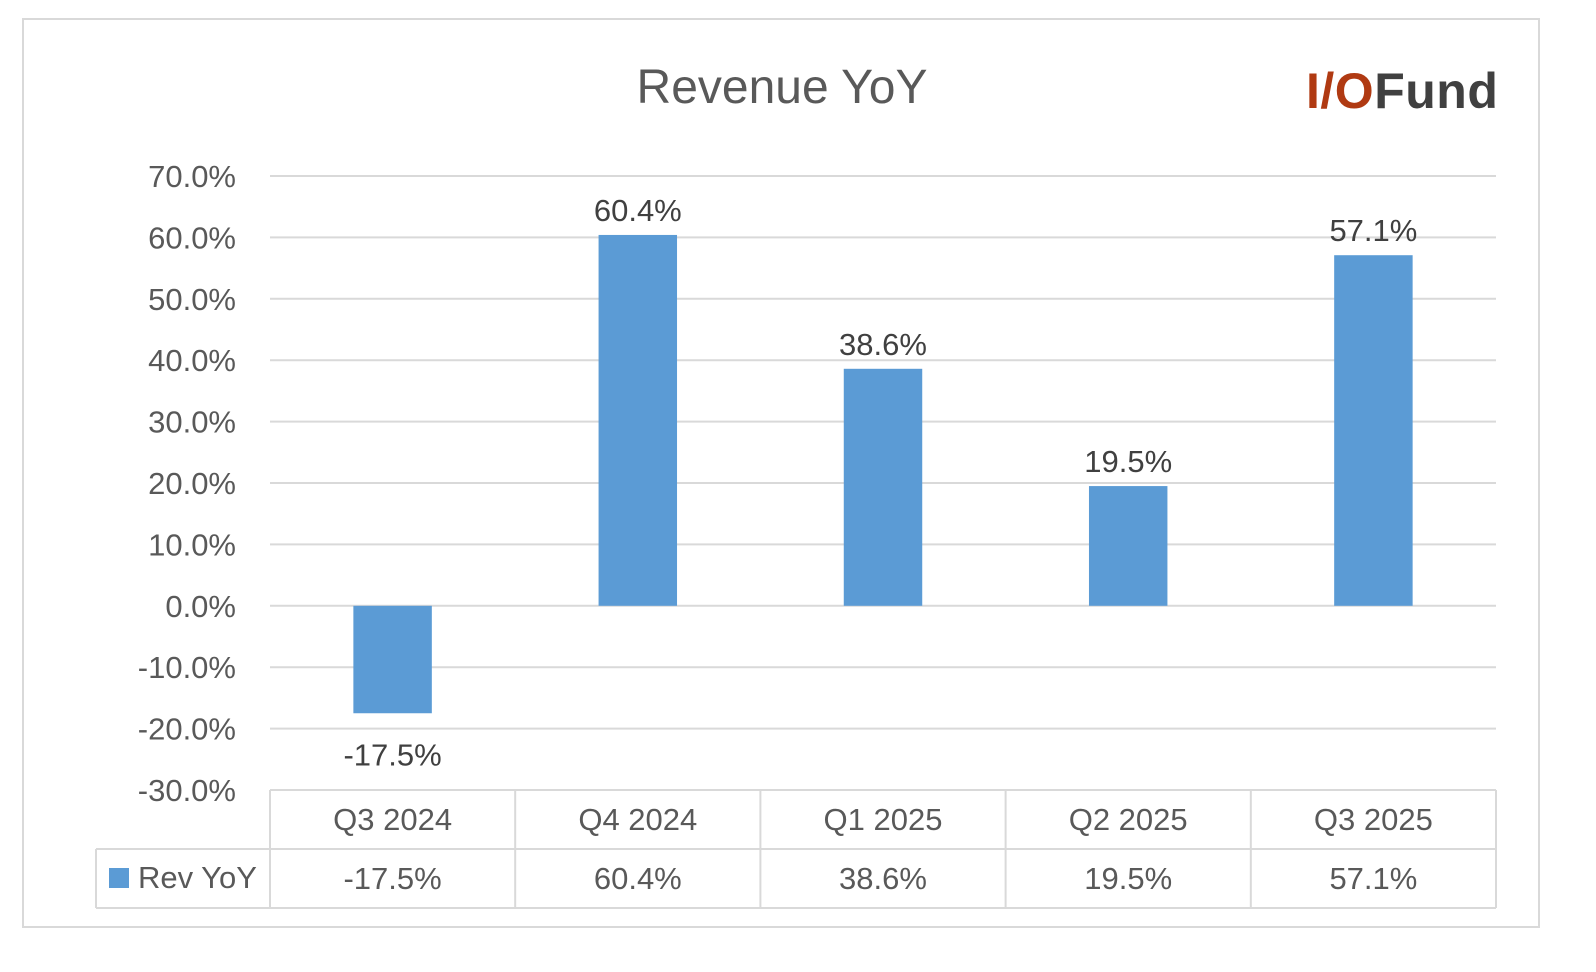  What do you see at coordinates (1128, 878) in the screenshot?
I see `table-value: 19.5%` at bounding box center [1128, 878].